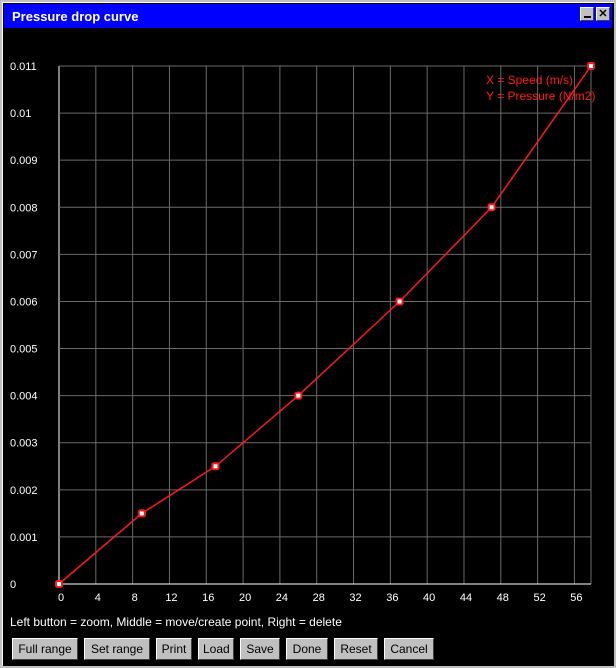 The image size is (616, 668). I want to click on y-tick-label: 0.003, so click(24, 444).